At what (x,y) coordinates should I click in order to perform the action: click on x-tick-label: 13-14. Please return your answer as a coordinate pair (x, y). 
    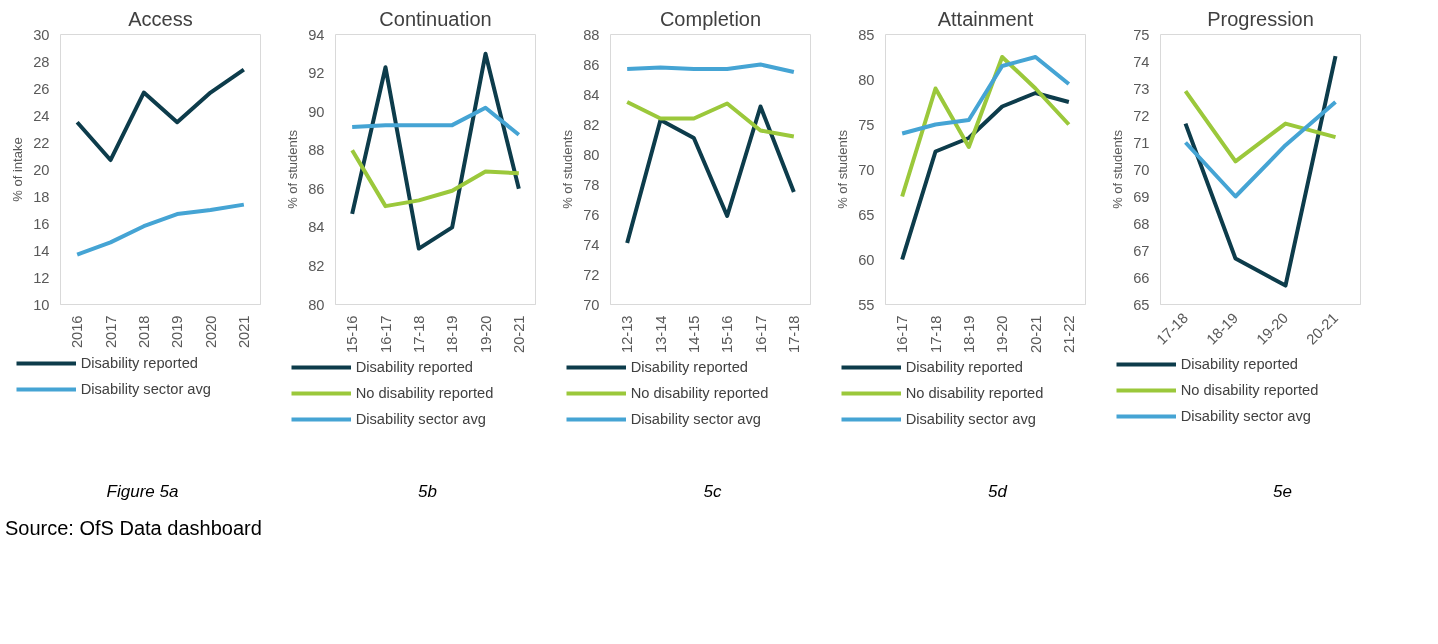
    Looking at the image, I should click on (660, 334).